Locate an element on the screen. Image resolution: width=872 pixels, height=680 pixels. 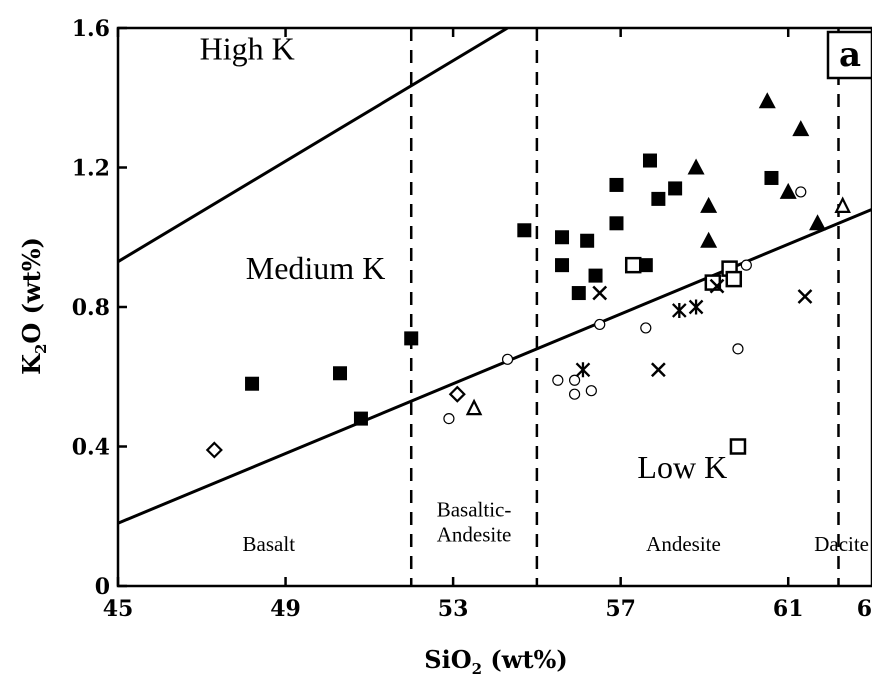
zone-label: Dacite is located at coordinates (841, 544).